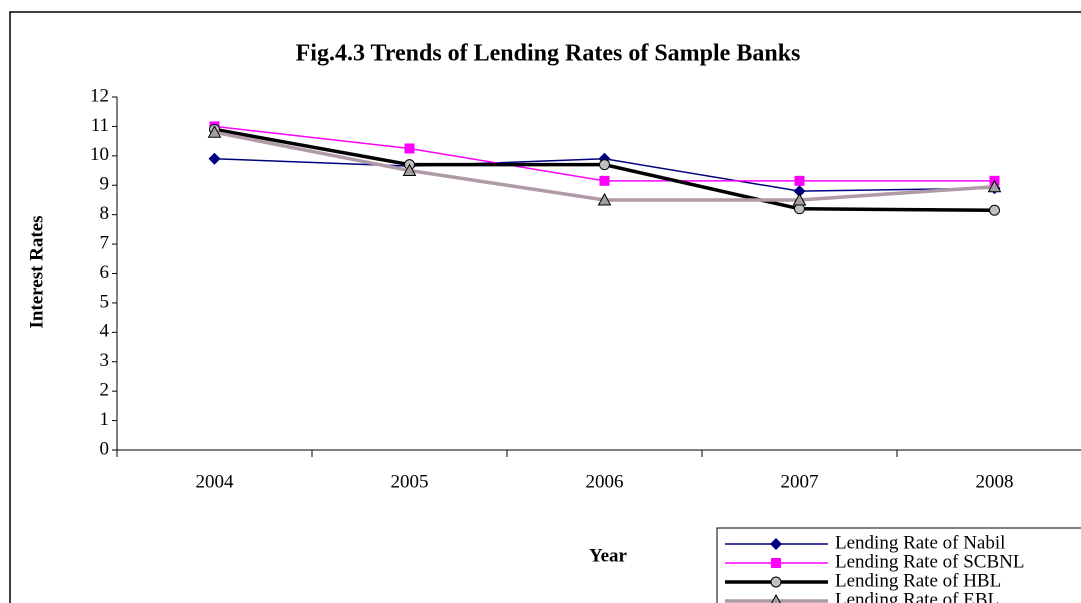  What do you see at coordinates (918, 580) in the screenshot?
I see `legend-label: Lending Rate of HBL` at bounding box center [918, 580].